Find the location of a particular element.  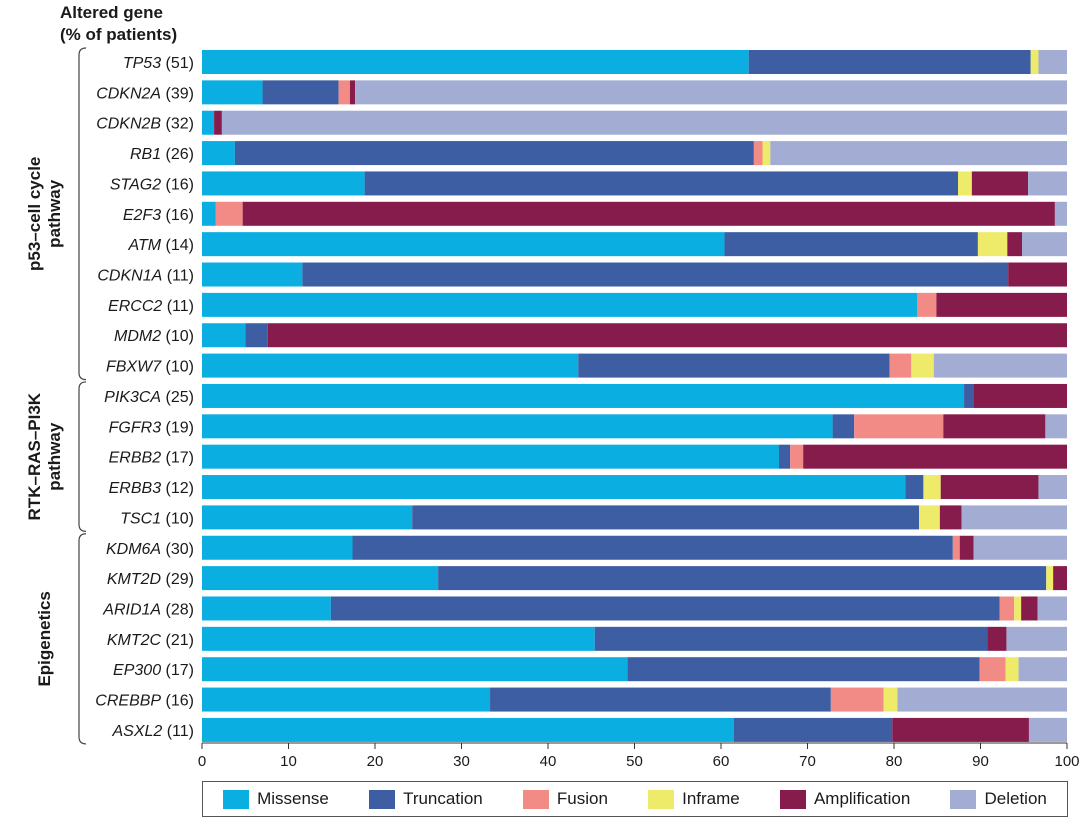

legend-swatch-missense is located at coordinates (236, 799).